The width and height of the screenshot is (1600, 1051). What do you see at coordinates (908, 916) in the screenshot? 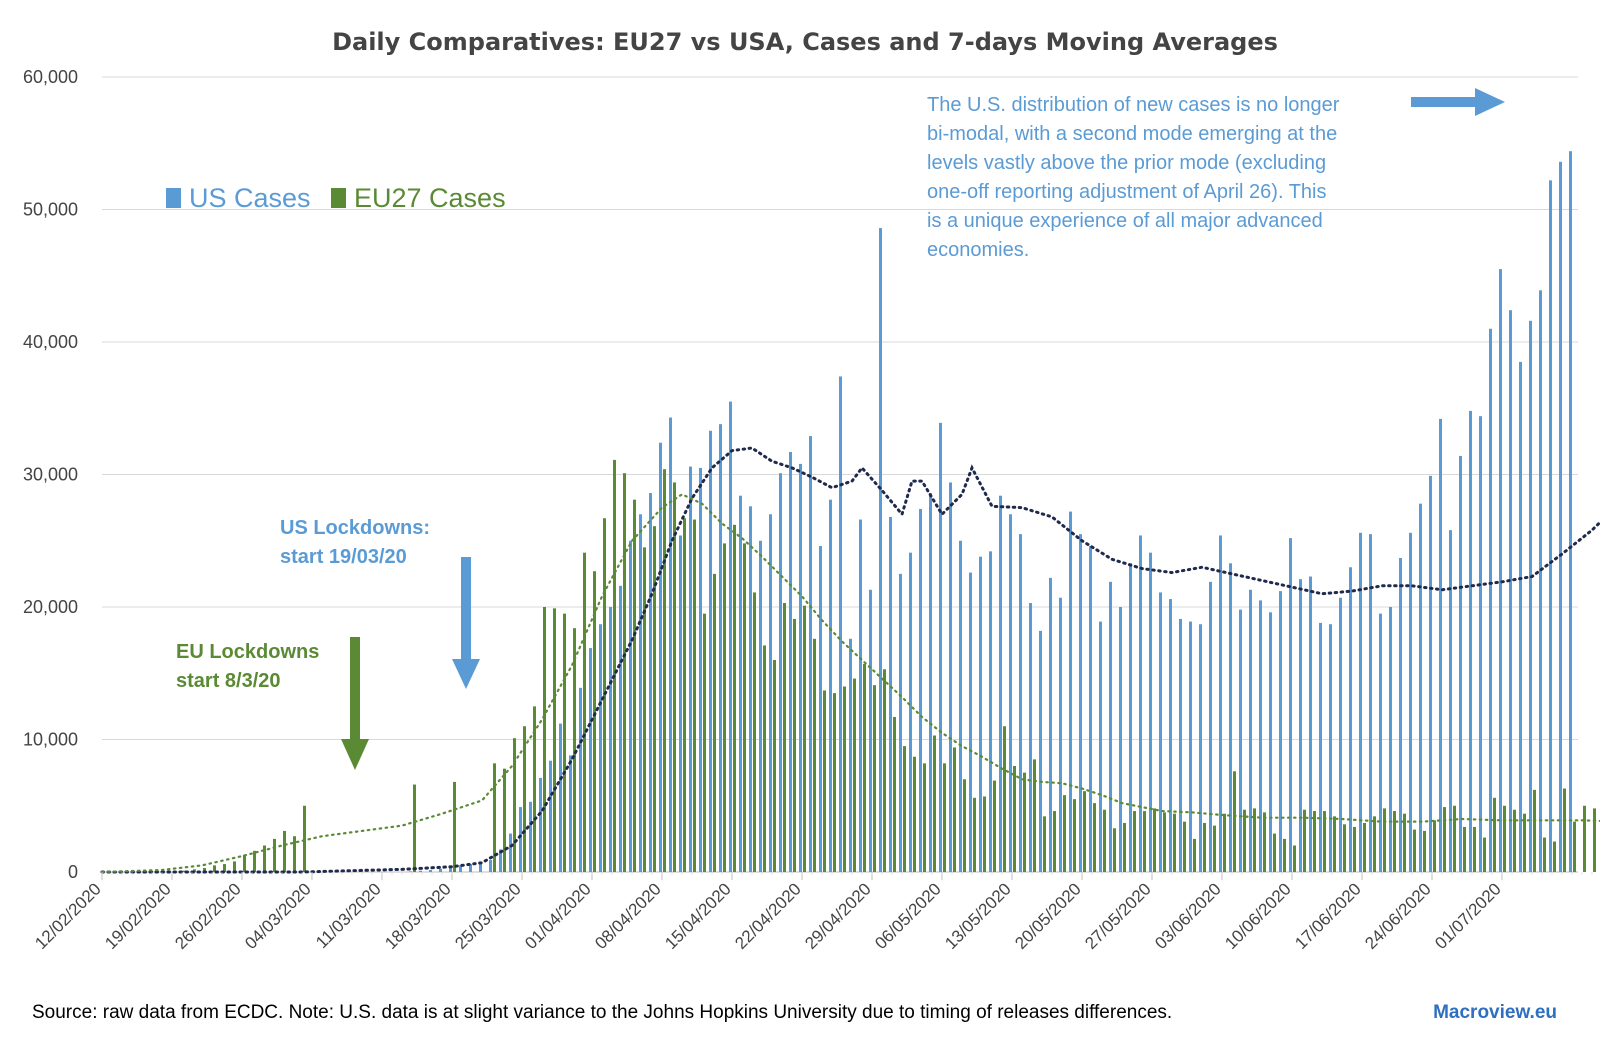
I see `x-tick-label: 06/05/2020` at bounding box center [908, 916].